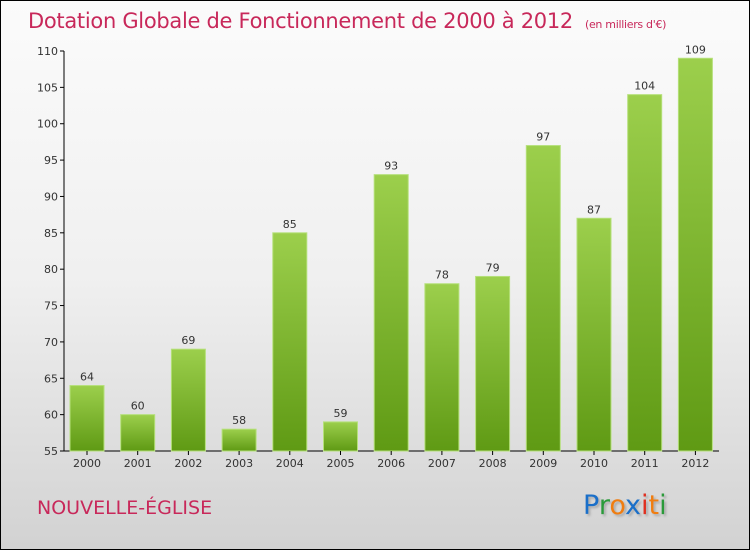  Describe the element at coordinates (493, 463) in the screenshot. I see `x-tick-label: 2008` at that location.